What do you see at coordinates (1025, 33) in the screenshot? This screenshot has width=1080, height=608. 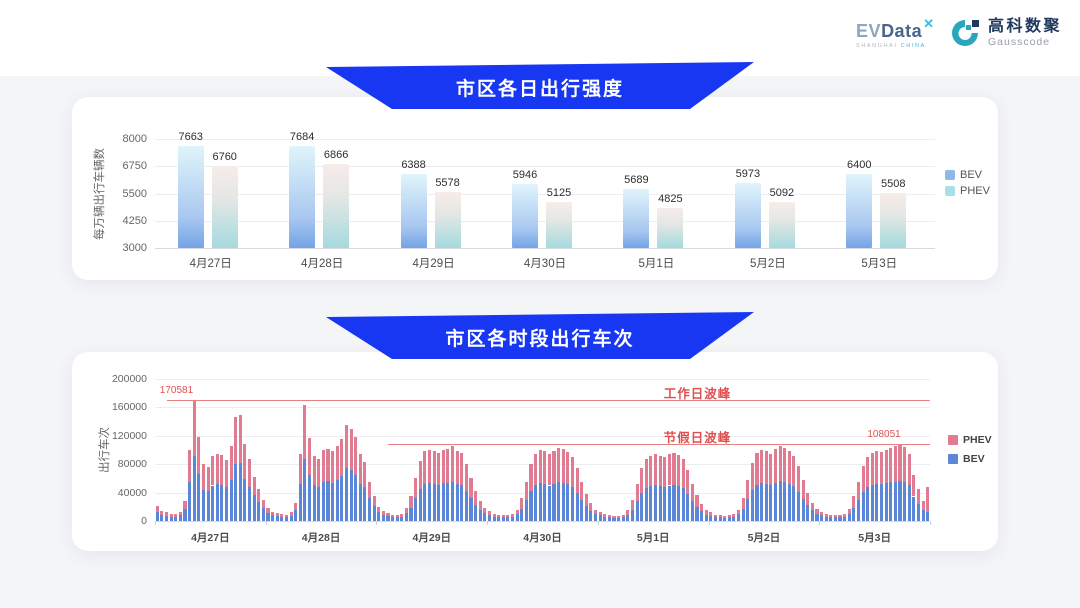 I see `gausscode-text: 高科数聚 Gausscode` at bounding box center [1025, 33].